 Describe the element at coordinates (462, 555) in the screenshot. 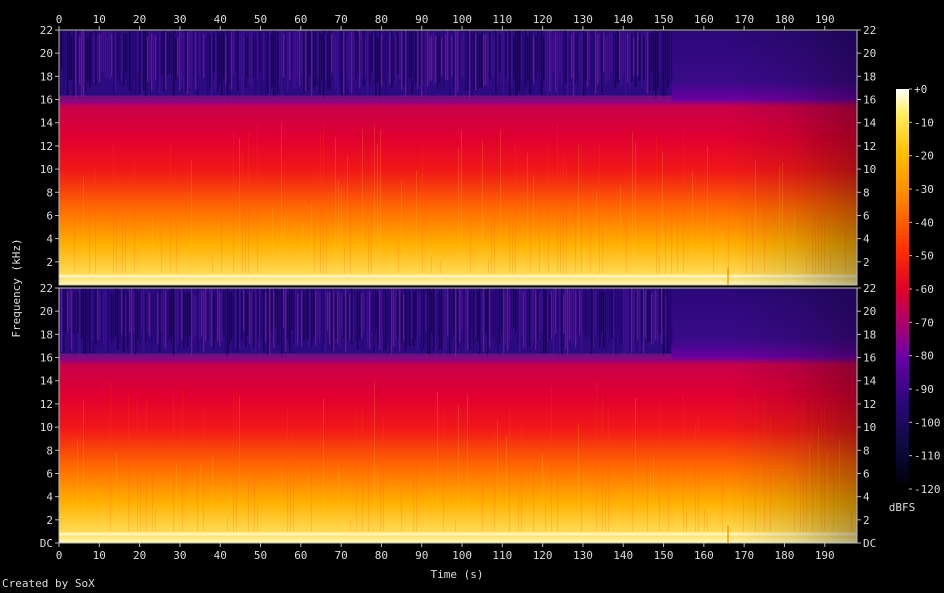

I see `x-tick-label: 100` at that location.